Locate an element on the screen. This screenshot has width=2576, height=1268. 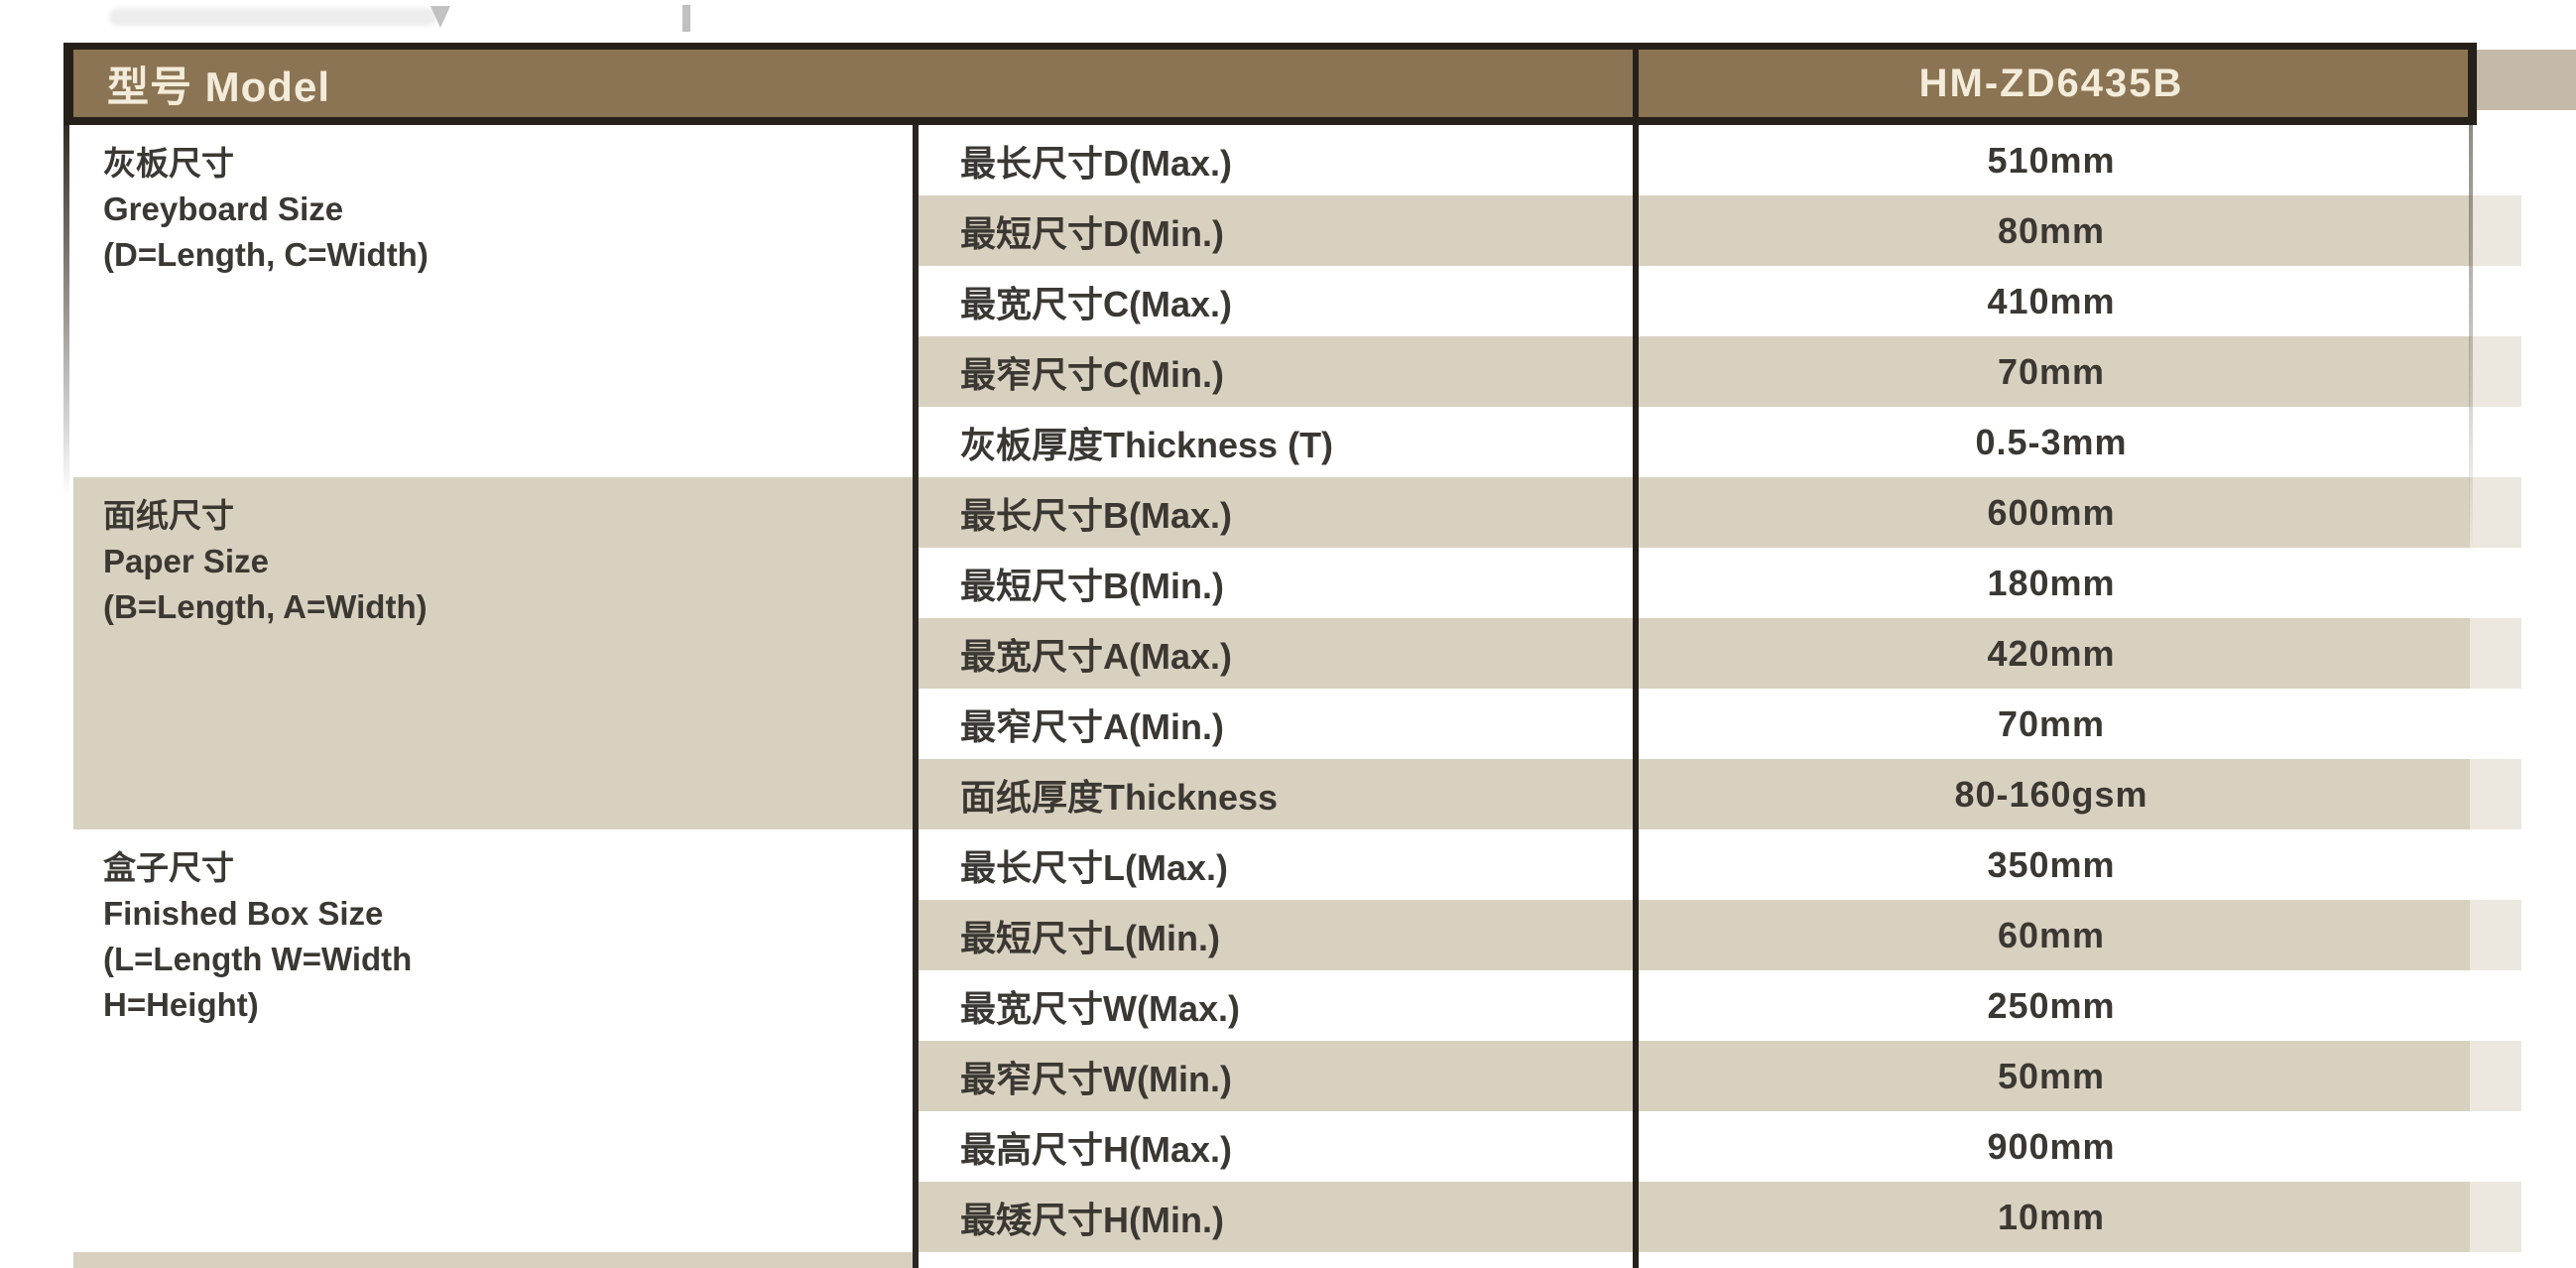
param-value: 180mm is located at coordinates (2051, 582).